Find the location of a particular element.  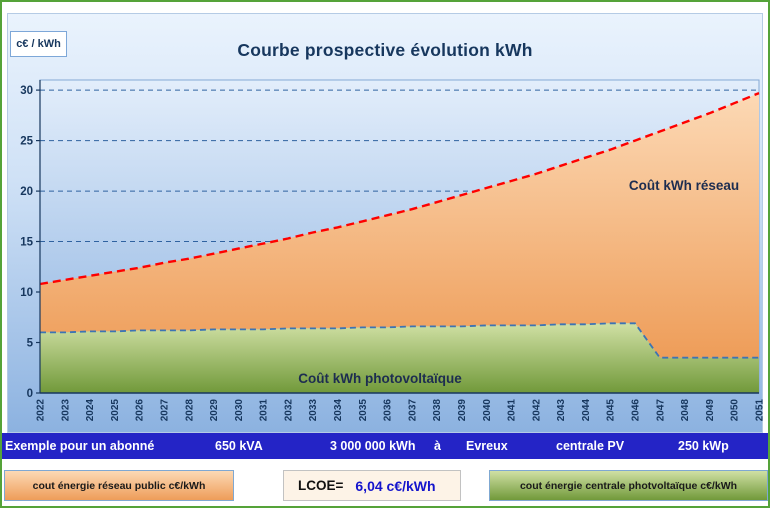

x-tick-label: 2030 is located at coordinates (239, 410).